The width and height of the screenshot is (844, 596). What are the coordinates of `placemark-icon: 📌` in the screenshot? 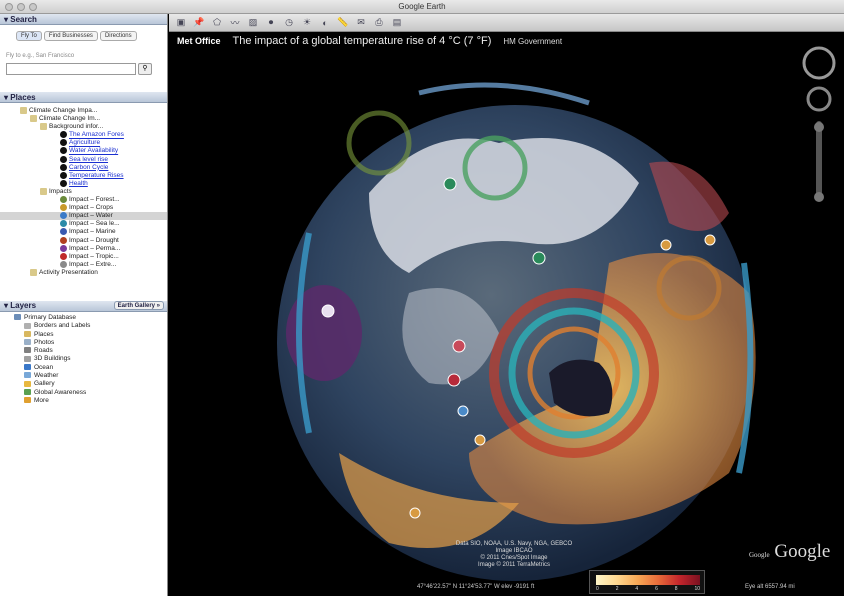 It's located at (199, 22).